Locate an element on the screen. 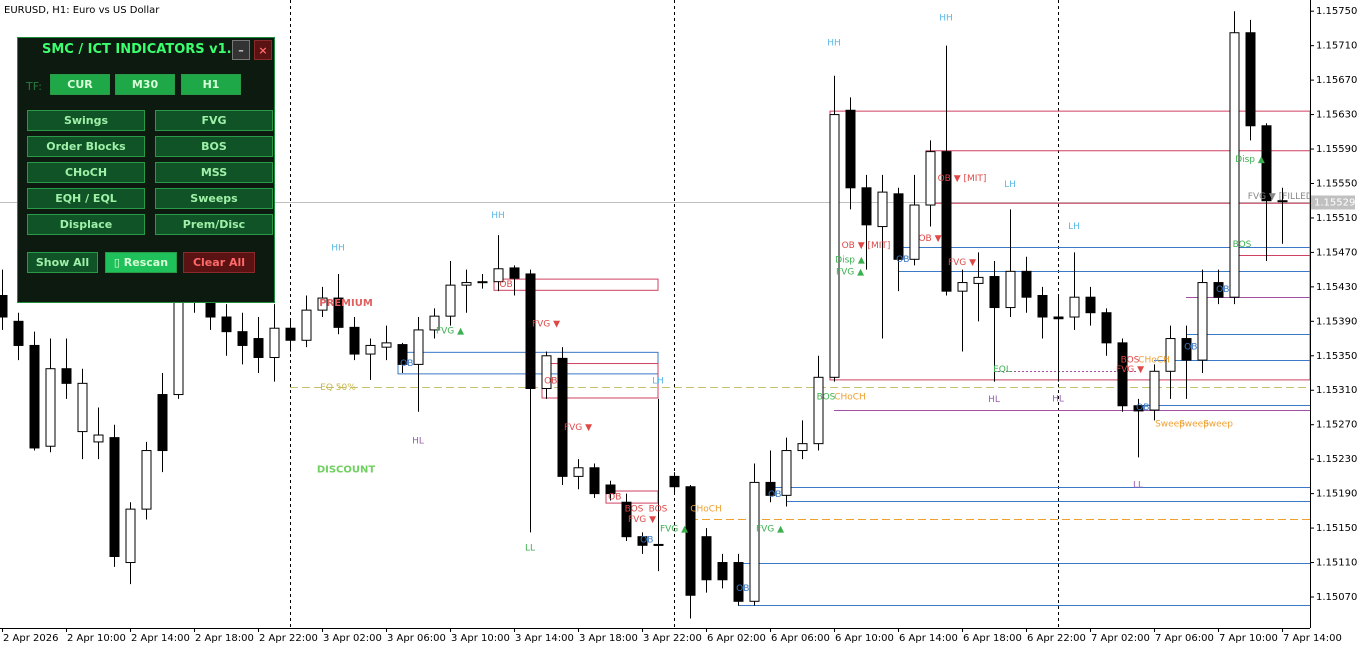 The height and width of the screenshot is (651, 1366). x-tick-label: 2 Apr 22:00 is located at coordinates (288, 638).